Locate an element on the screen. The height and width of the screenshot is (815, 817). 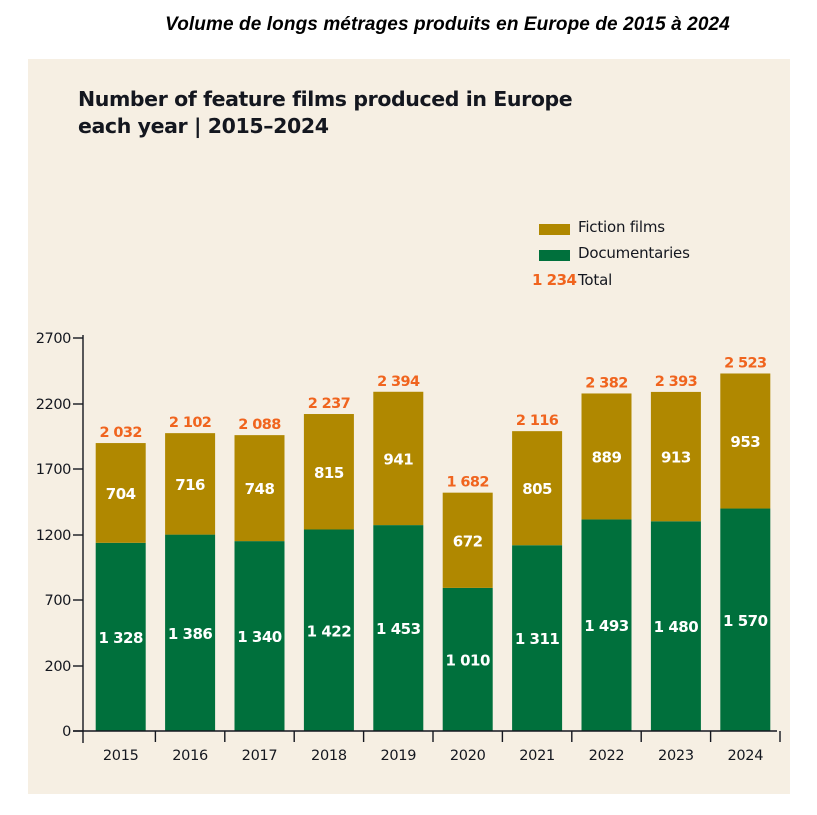
documentary-bar-2017 is located at coordinates (259, 636).